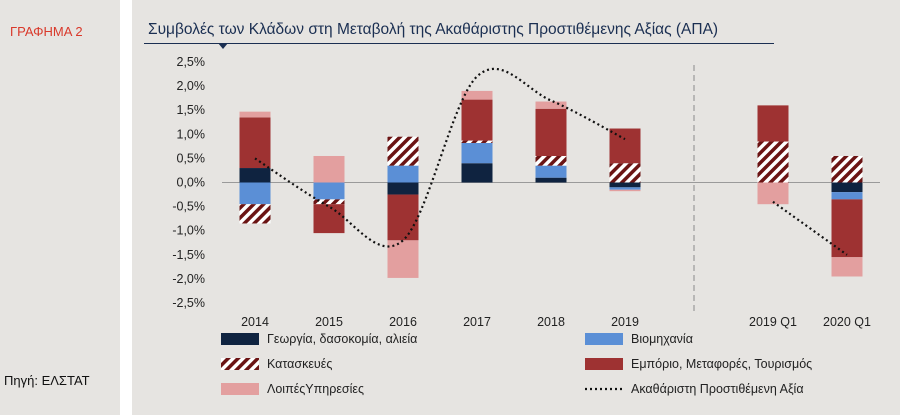  I want to click on x-tick-label: 2015, so click(329, 322).